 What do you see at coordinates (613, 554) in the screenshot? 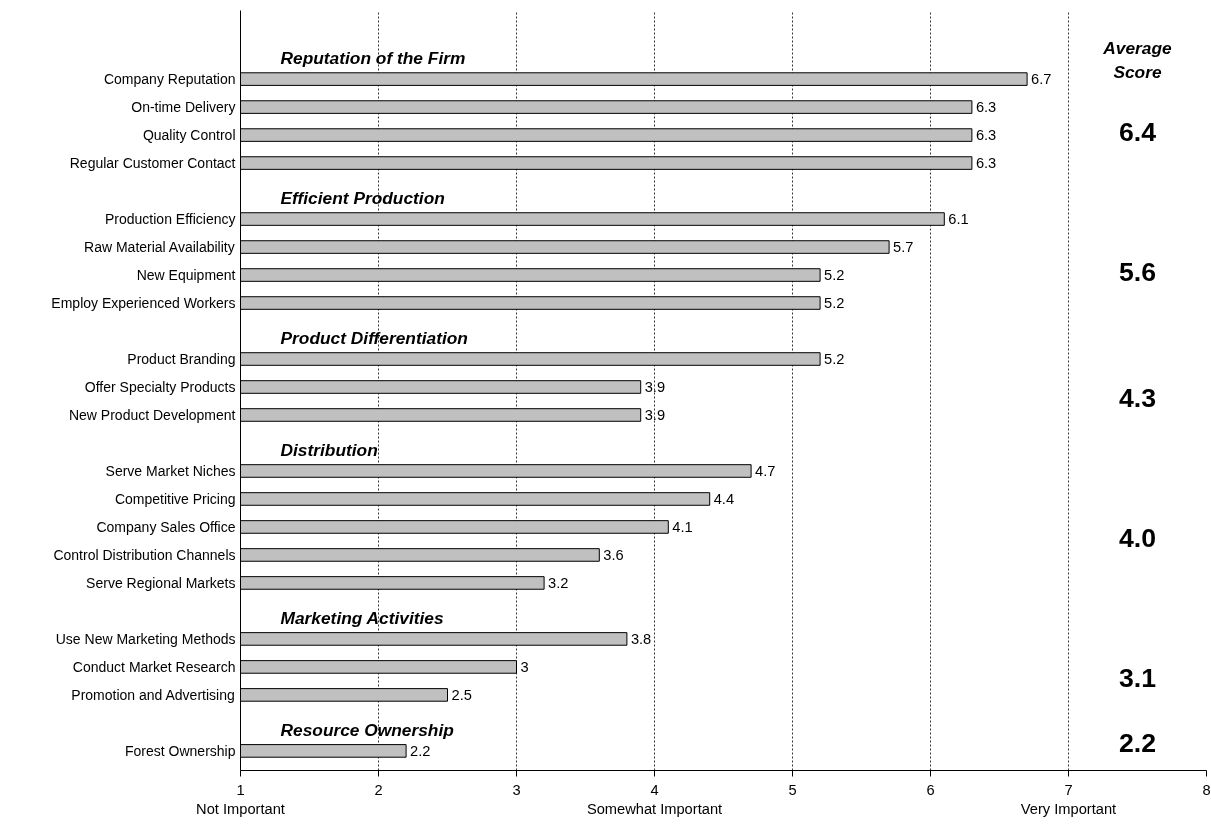
I see `data-label: 3.6` at bounding box center [613, 554].